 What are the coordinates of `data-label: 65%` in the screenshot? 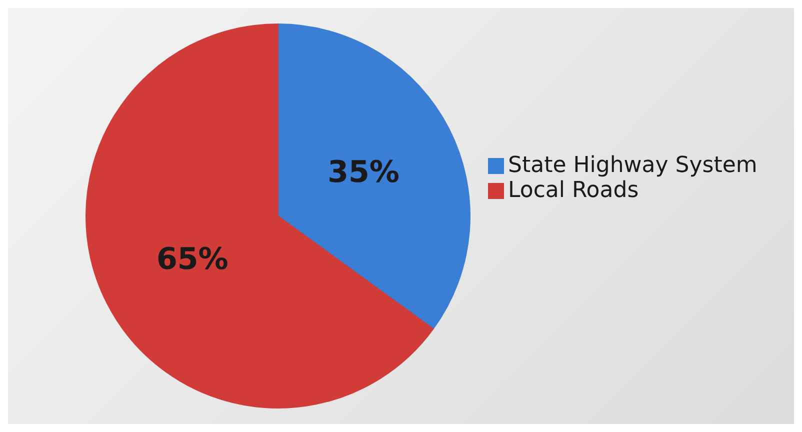 It's located at (192, 260).